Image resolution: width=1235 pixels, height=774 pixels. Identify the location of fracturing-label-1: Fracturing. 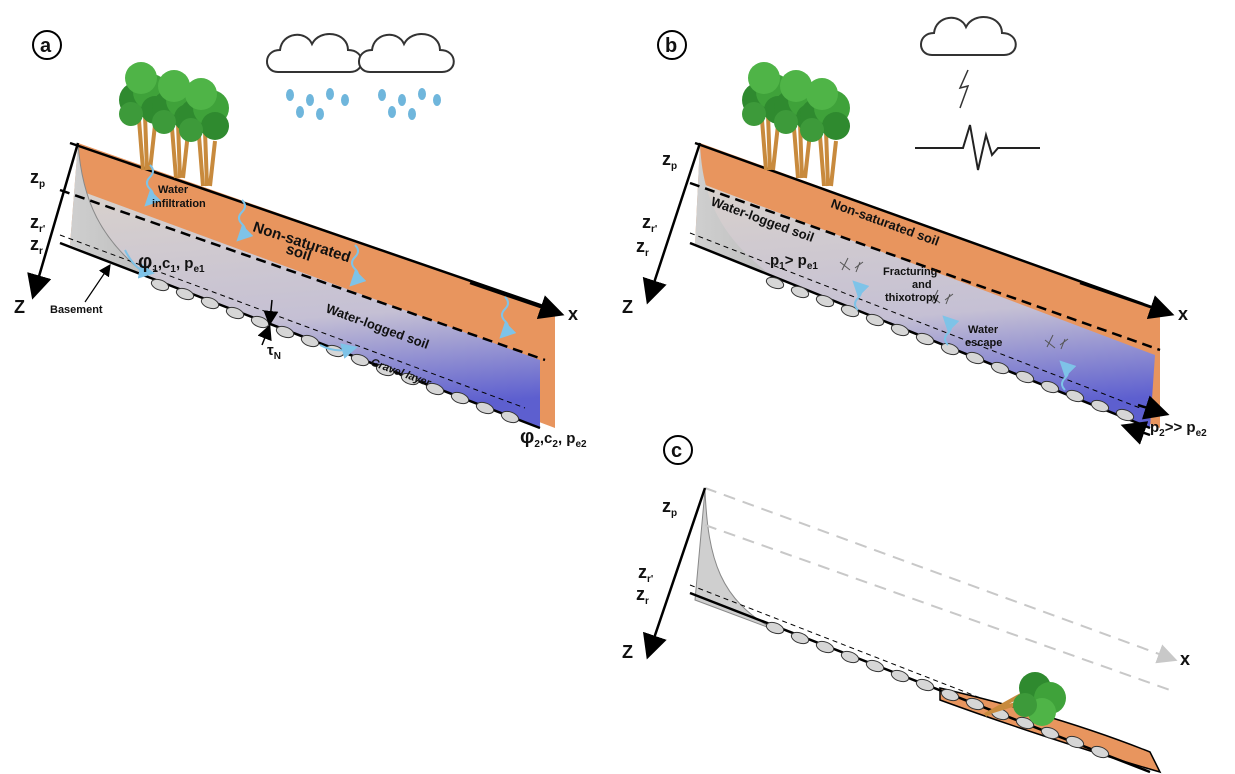
(910, 272).